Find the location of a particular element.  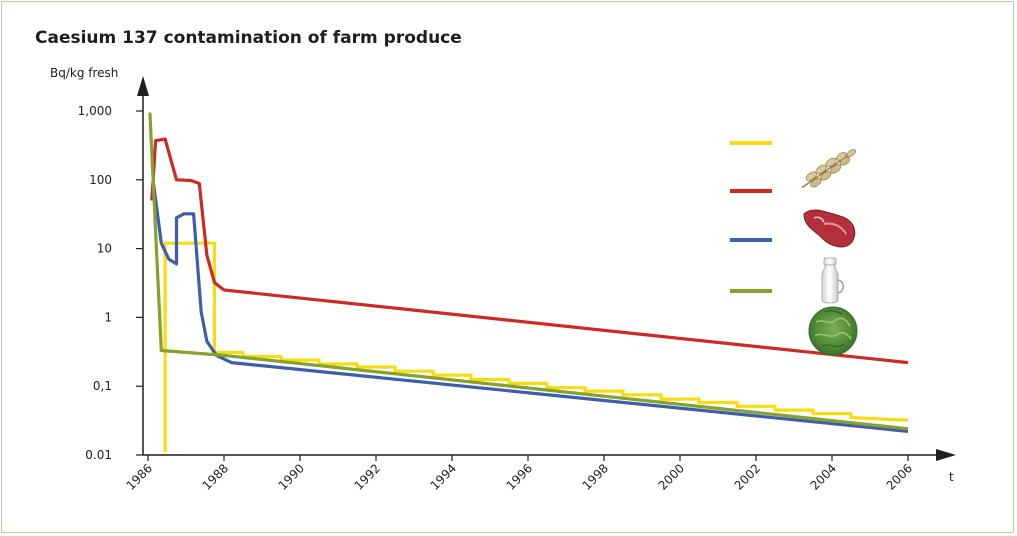

y-axis-label: Bq/kg fresh is located at coordinates (84, 73).